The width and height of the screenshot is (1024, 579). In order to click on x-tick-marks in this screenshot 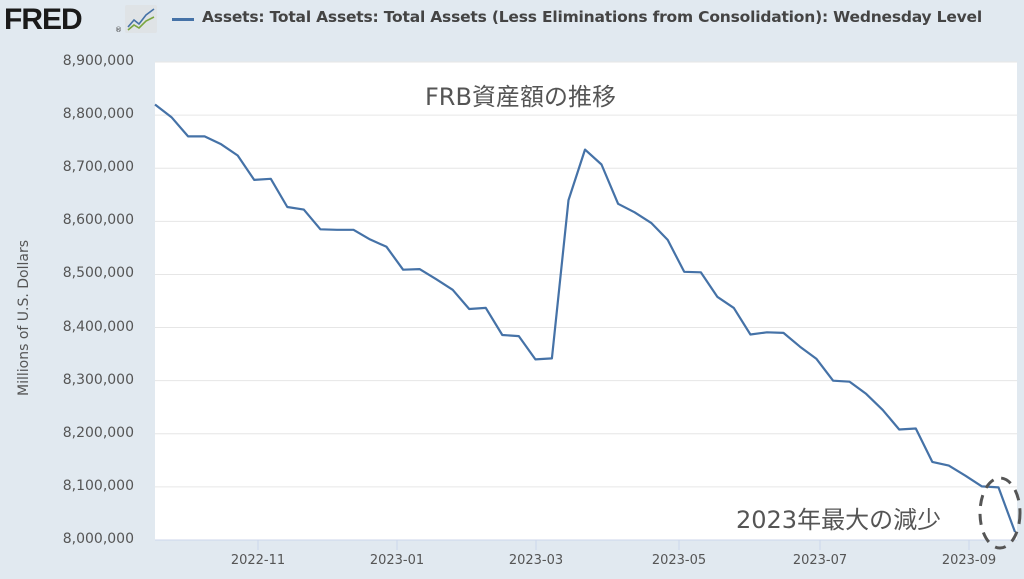, I will do `click(613, 545)`.